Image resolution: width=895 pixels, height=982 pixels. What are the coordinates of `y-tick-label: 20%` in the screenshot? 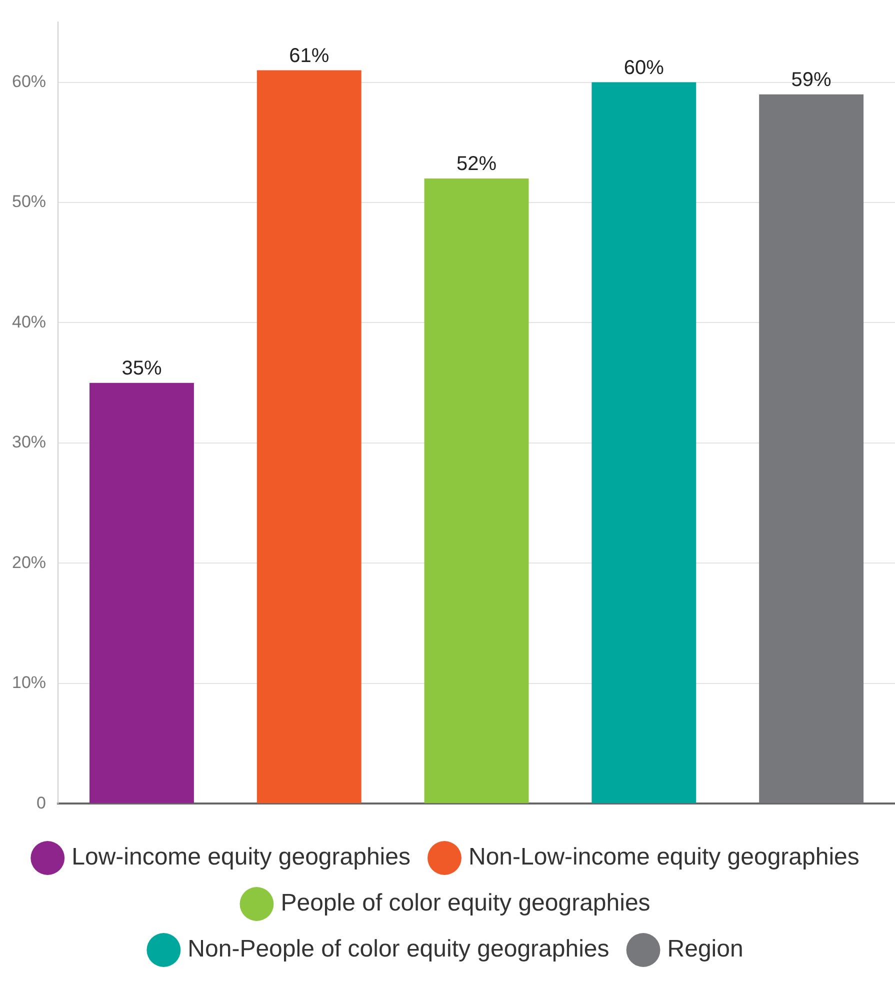 It's located at (29, 562).